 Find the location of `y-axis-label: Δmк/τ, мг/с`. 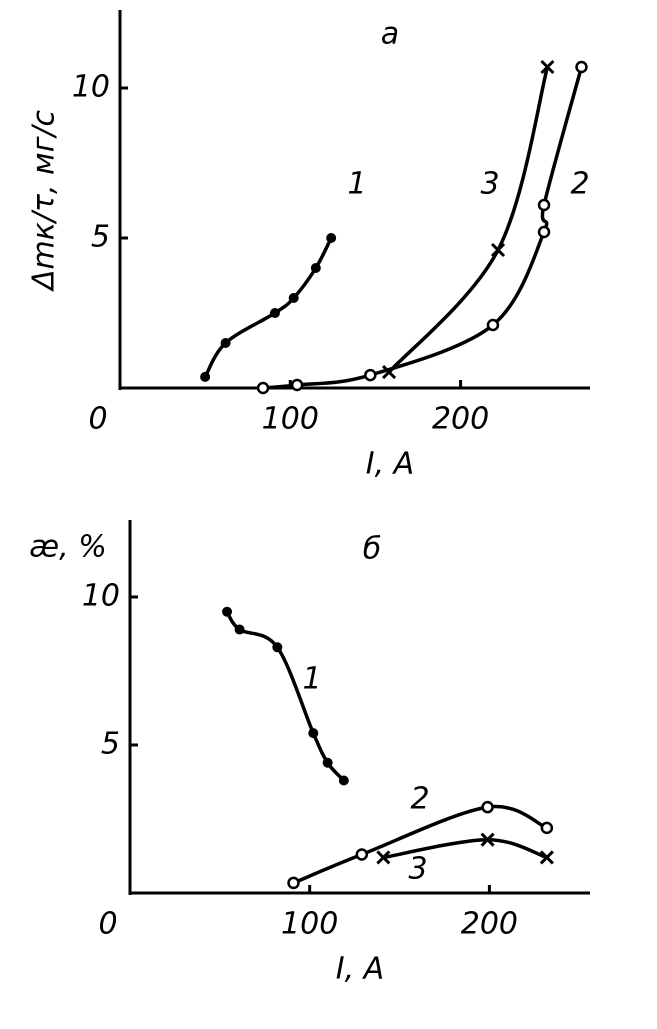

y-axis-label: Δmк/τ, мг/с is located at coordinates (44, 200).